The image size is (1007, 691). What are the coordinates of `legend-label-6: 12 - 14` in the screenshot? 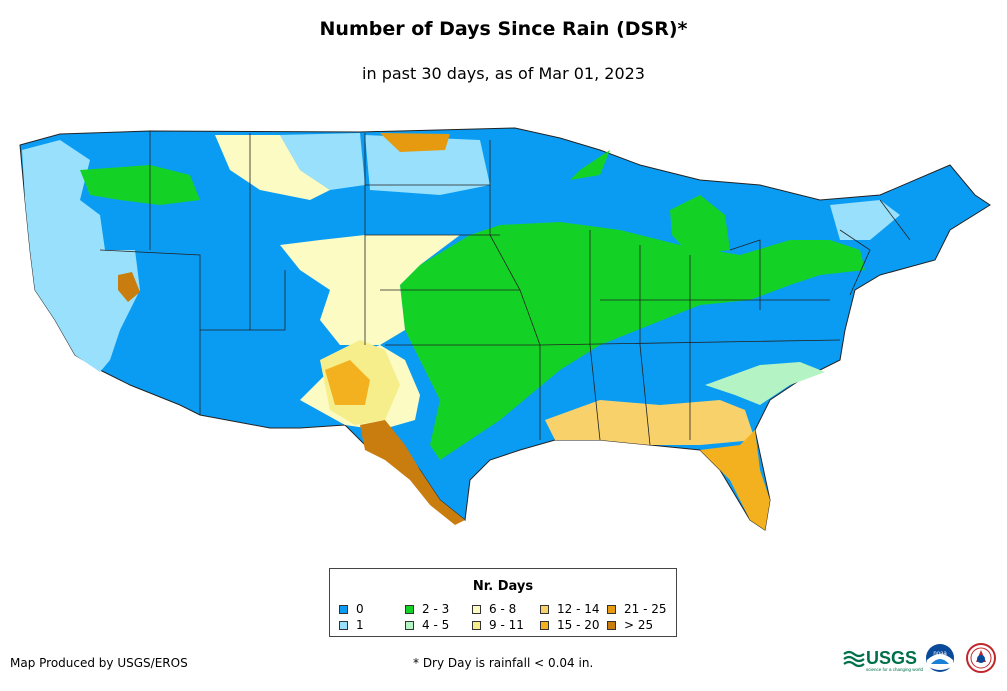 It's located at (578, 609).